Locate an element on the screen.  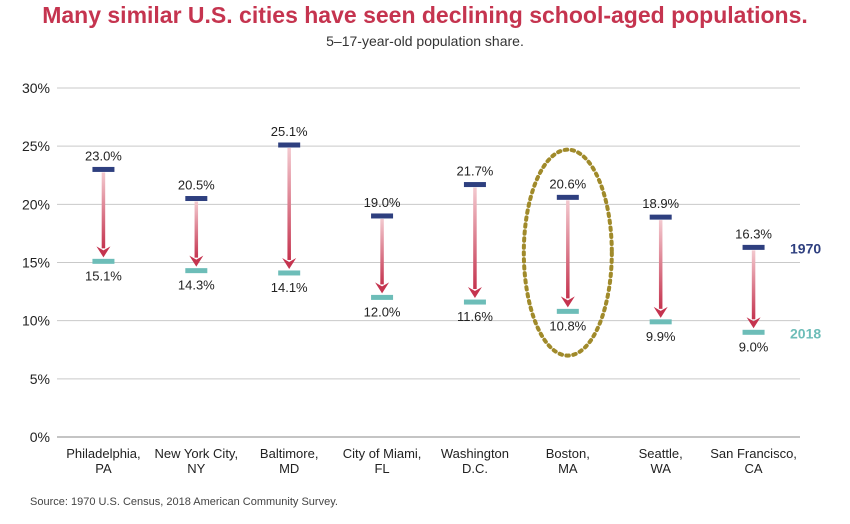
category-label: MA is located at coordinates (568, 468).